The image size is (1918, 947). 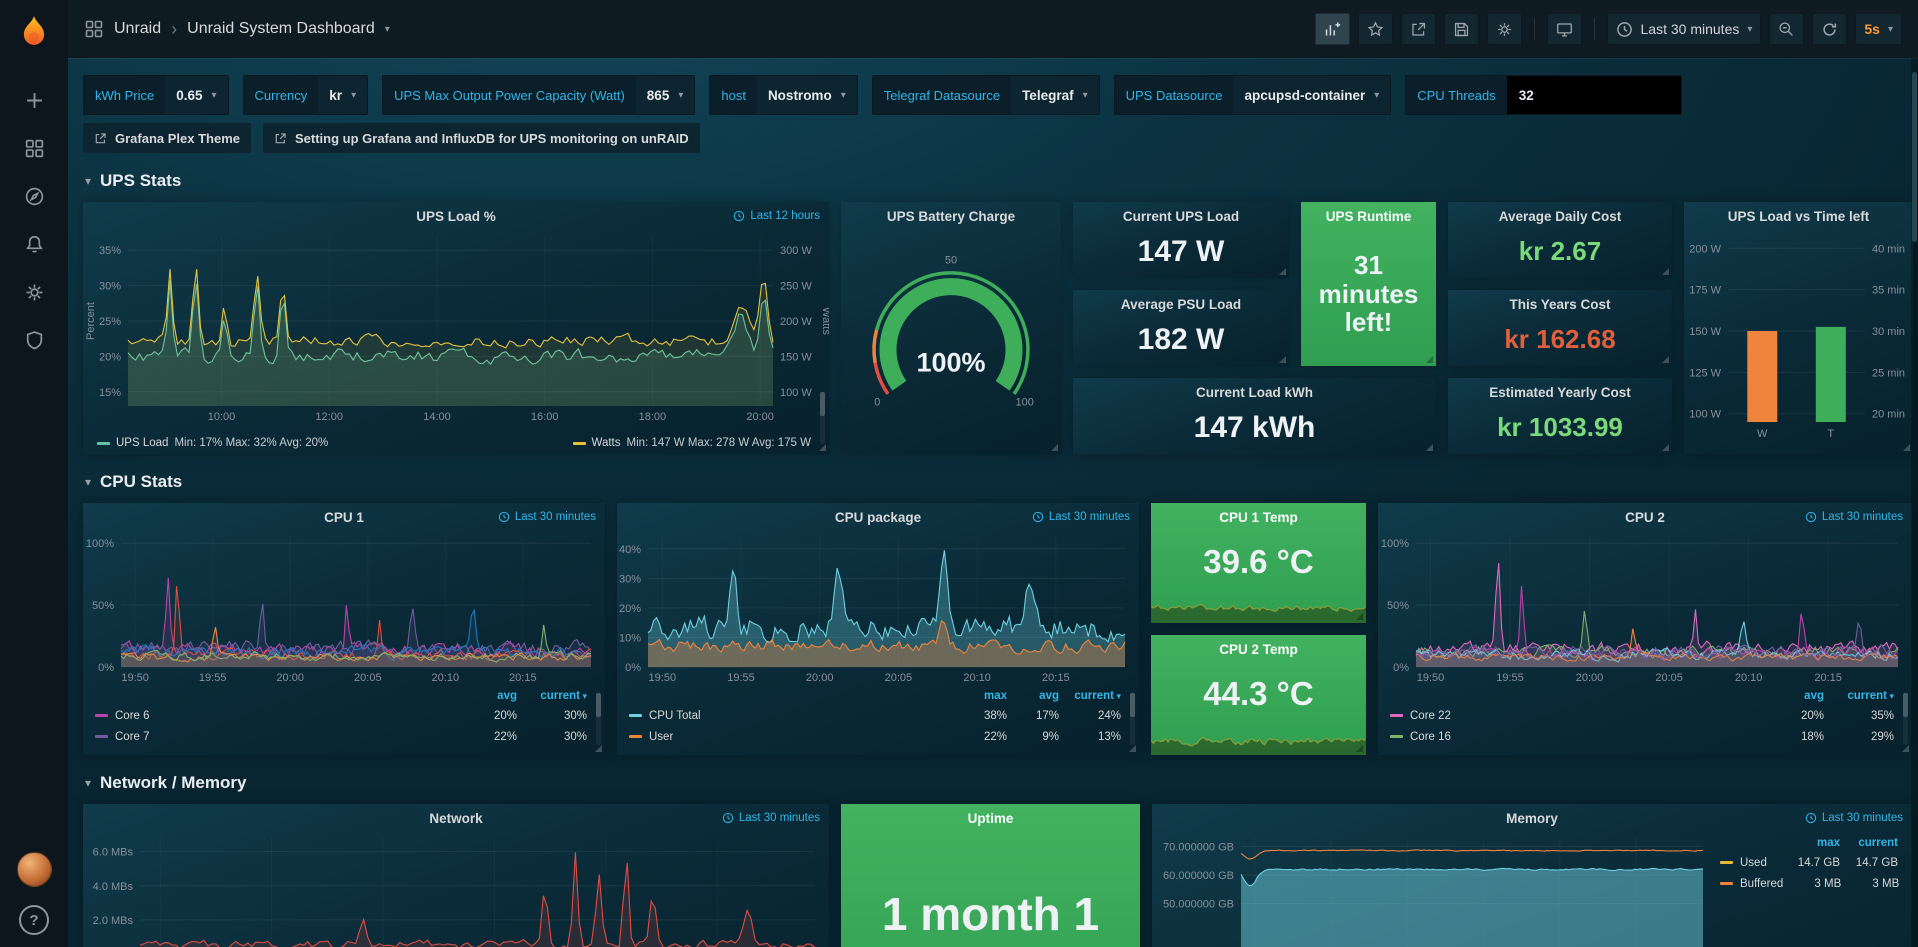 I want to click on alerting-bell-icon, so click(x=34, y=244).